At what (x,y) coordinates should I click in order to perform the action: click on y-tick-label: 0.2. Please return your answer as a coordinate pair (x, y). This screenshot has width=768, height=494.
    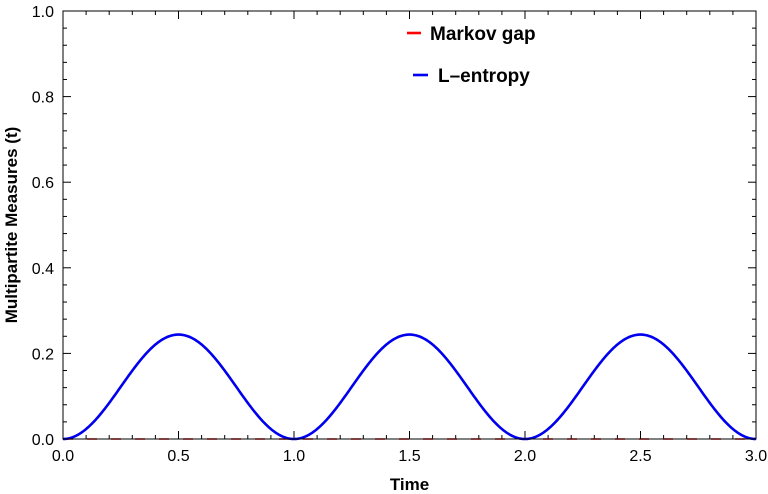
    Looking at the image, I should click on (43, 354).